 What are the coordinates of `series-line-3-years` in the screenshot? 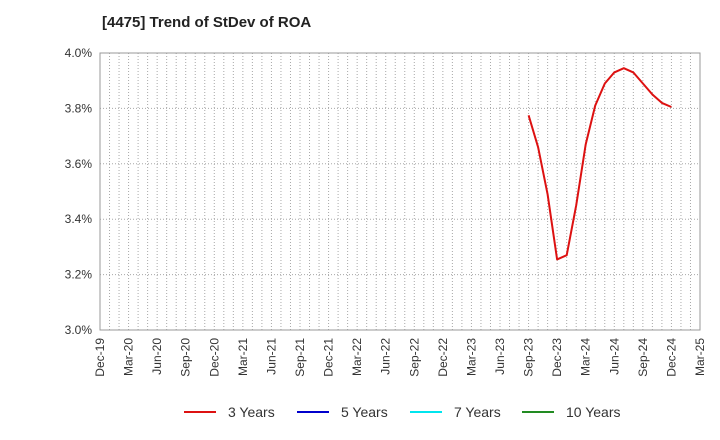 It's located at (599, 164).